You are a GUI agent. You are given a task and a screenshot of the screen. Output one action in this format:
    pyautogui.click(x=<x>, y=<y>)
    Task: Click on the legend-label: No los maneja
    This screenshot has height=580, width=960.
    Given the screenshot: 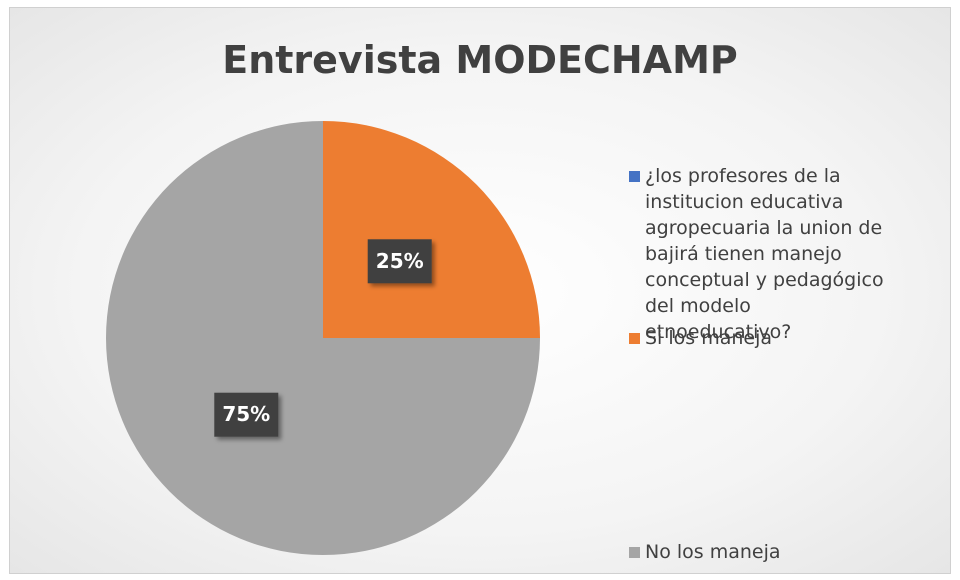 What is the action you would take?
    pyautogui.click(x=713, y=552)
    